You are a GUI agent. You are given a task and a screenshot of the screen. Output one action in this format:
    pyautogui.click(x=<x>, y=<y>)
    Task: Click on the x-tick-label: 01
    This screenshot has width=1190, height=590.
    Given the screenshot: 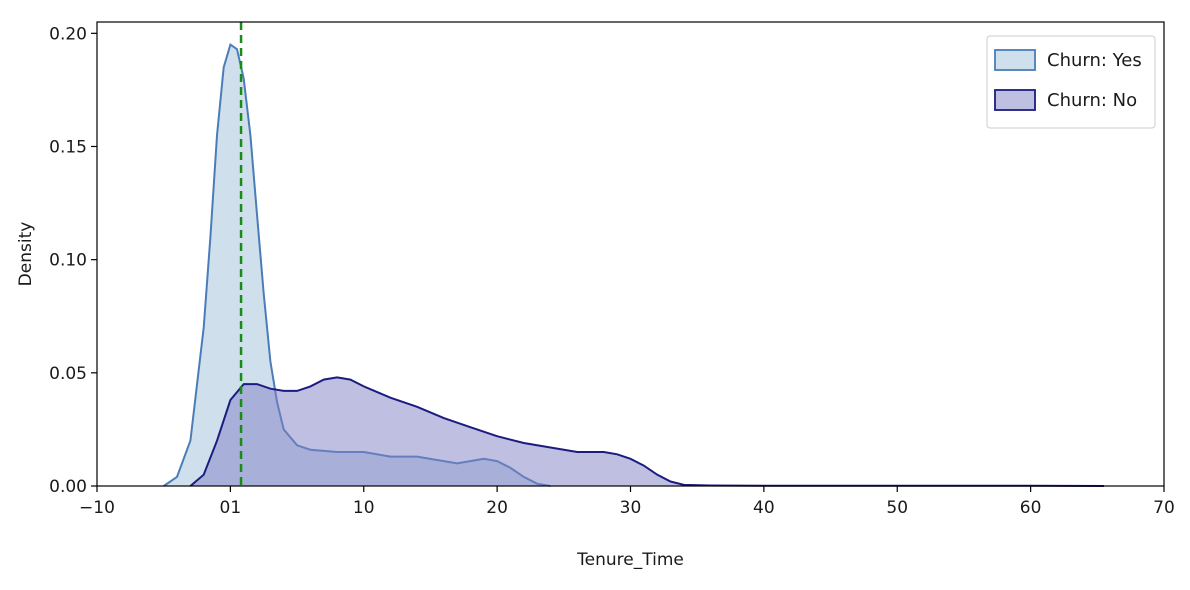 What is the action you would take?
    pyautogui.click(x=231, y=508)
    